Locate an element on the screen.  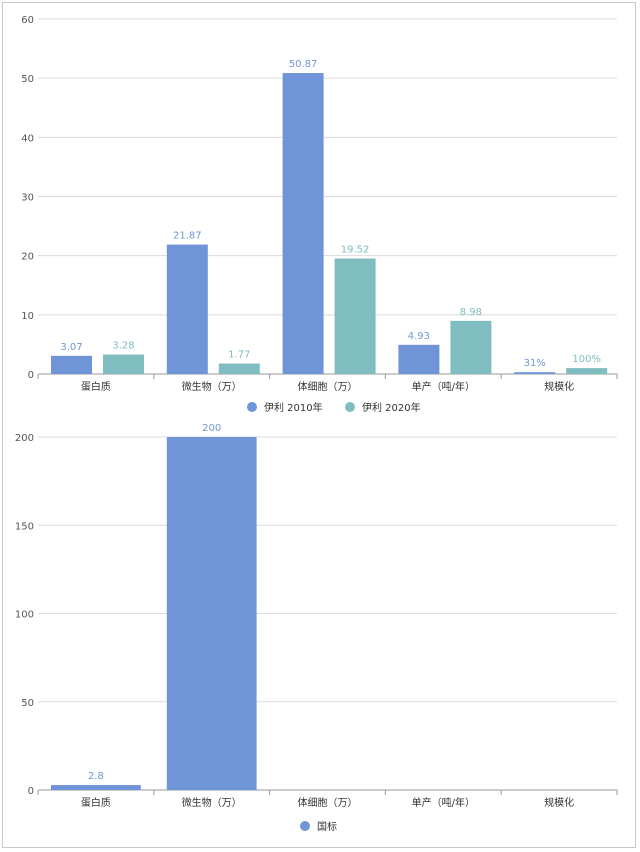
chart1-y-tick-label: 200 is located at coordinates (24, 438).